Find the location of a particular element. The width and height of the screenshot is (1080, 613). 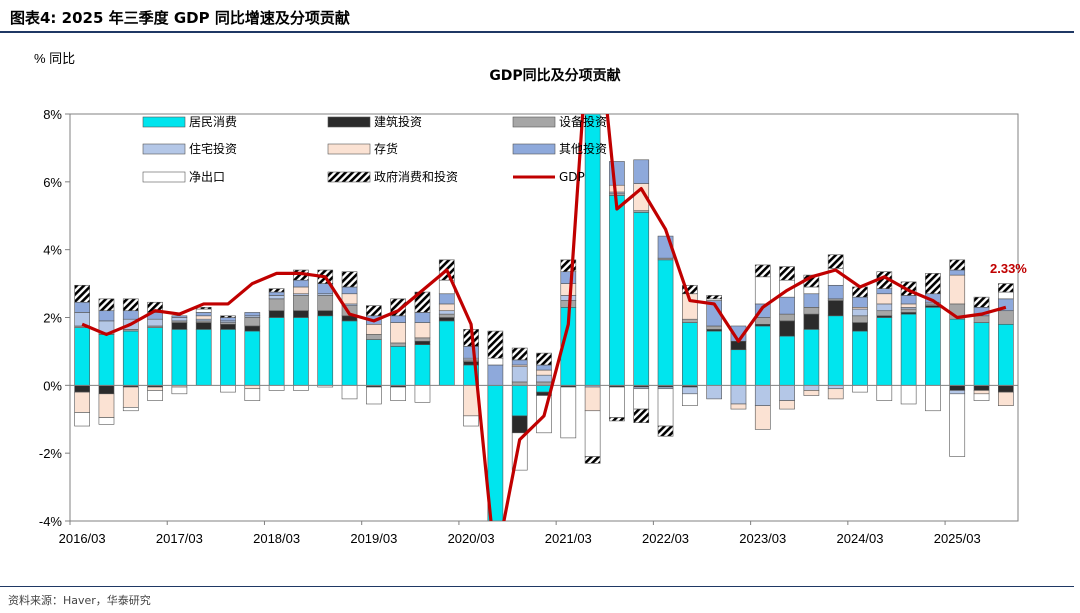

bar-segment-2-2024Q1 is located at coordinates (860, 327).